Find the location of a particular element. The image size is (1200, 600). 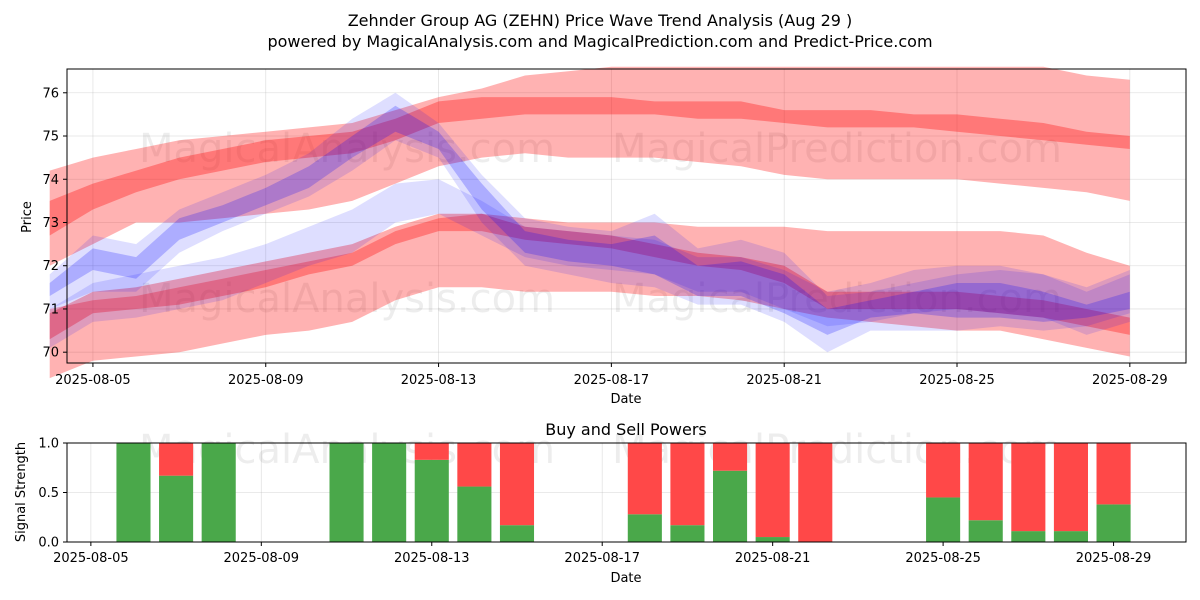

price-y-tick-label: 75 is located at coordinates (50, 137).